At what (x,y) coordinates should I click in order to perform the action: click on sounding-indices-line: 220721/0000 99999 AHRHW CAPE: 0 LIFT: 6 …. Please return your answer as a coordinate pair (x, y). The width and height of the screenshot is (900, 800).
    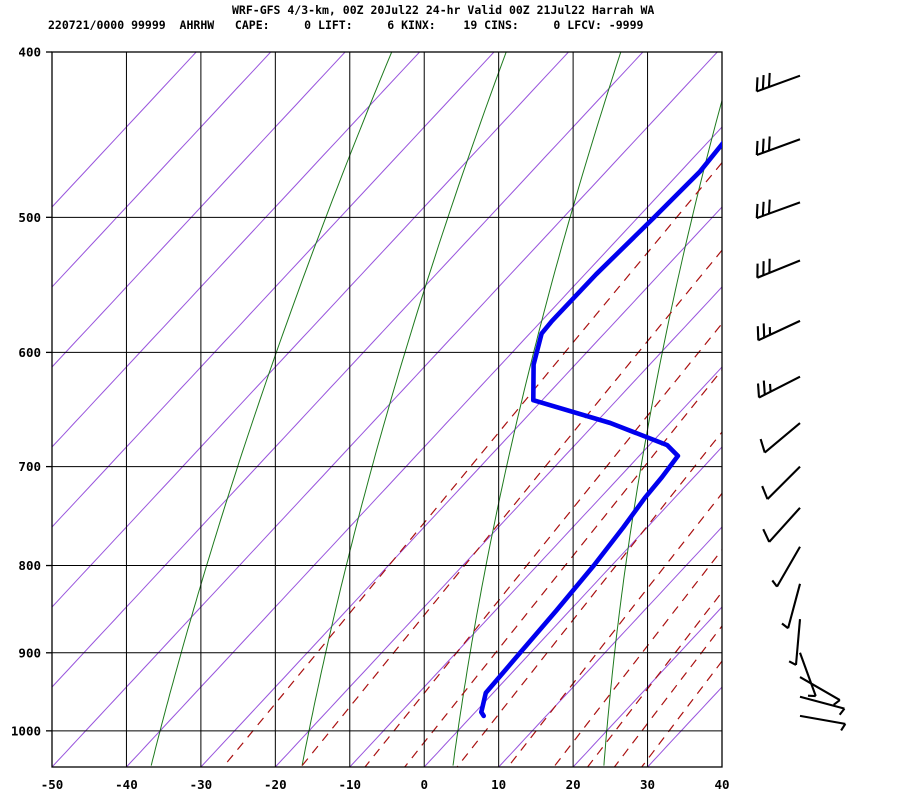
    Looking at the image, I should click on (346, 25).